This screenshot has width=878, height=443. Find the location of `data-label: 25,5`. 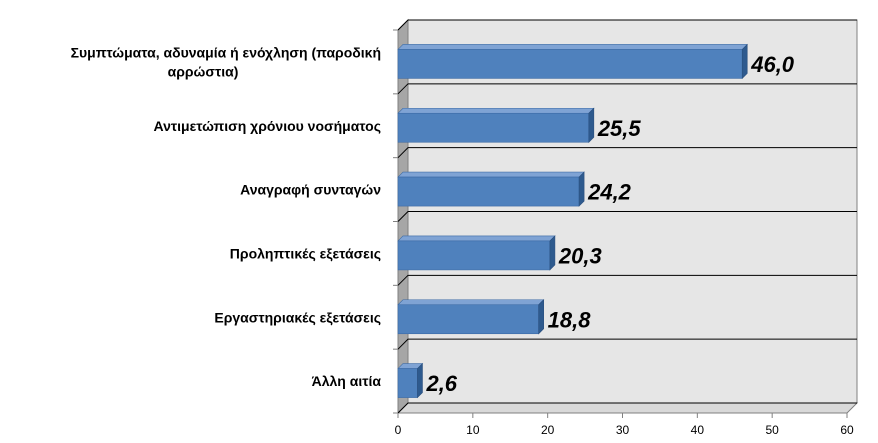

data-label: 25,5 is located at coordinates (619, 128).